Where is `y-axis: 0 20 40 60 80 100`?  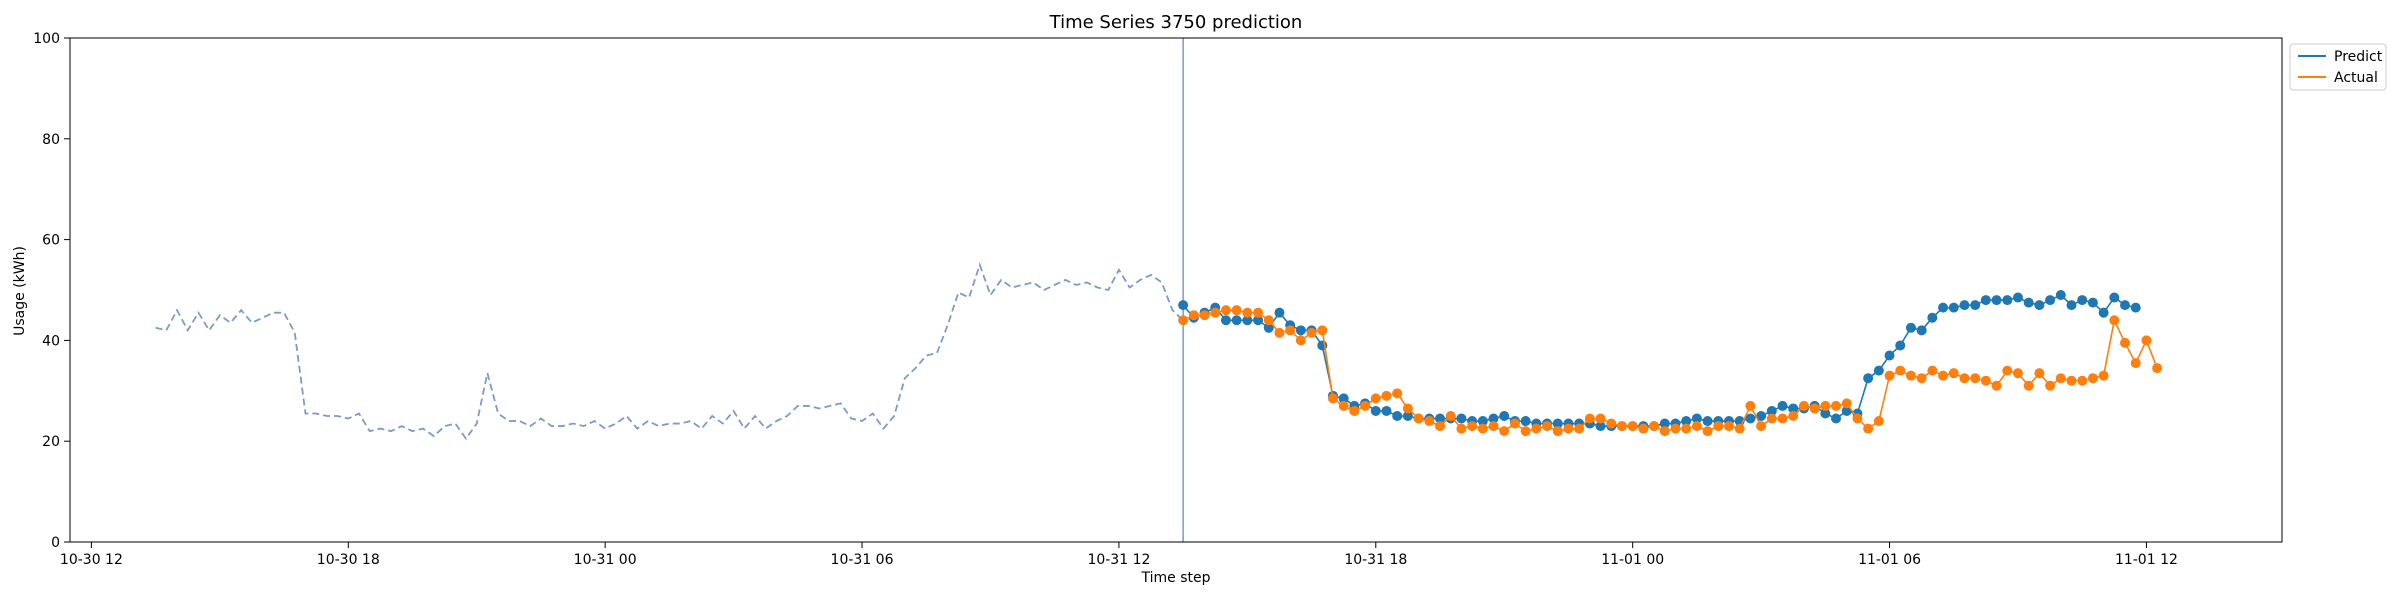
y-axis: 0 20 40 60 80 100 is located at coordinates (51, 291).